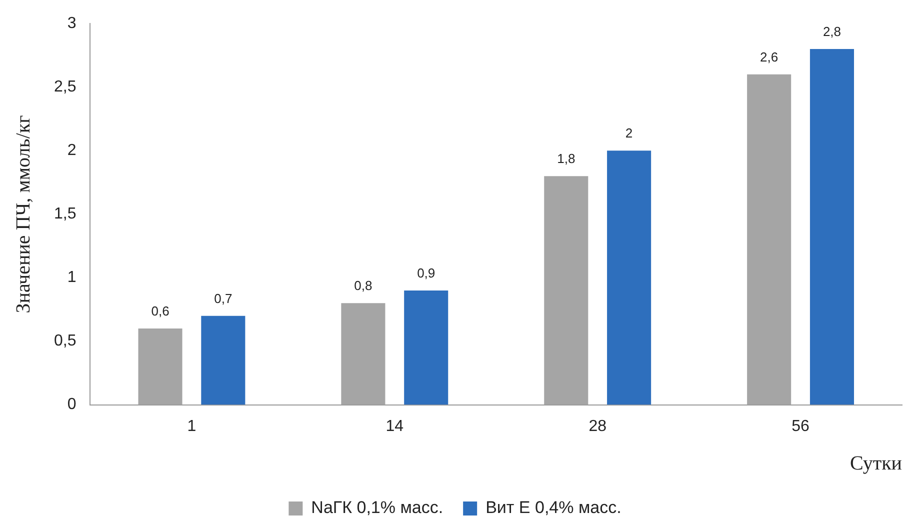 This screenshot has height=531, width=908. What do you see at coordinates (71, 151) in the screenshot?
I see `y-tick-label: 2` at bounding box center [71, 151].